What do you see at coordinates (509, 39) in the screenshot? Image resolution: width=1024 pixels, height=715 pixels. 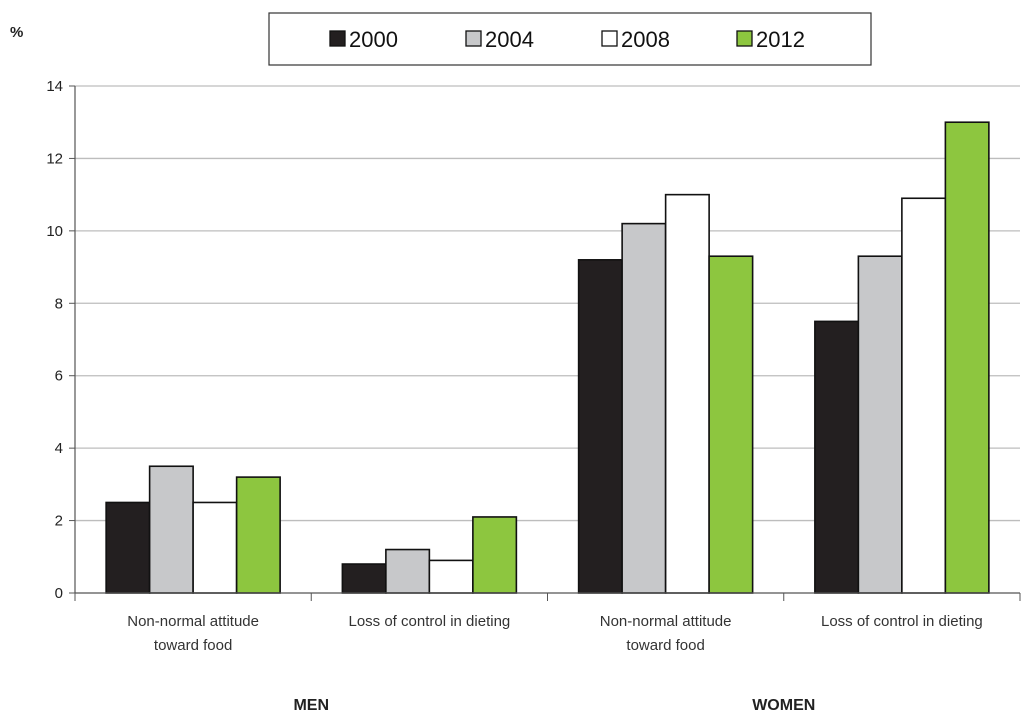 I see `legend-label-2004: 2004` at bounding box center [509, 39].